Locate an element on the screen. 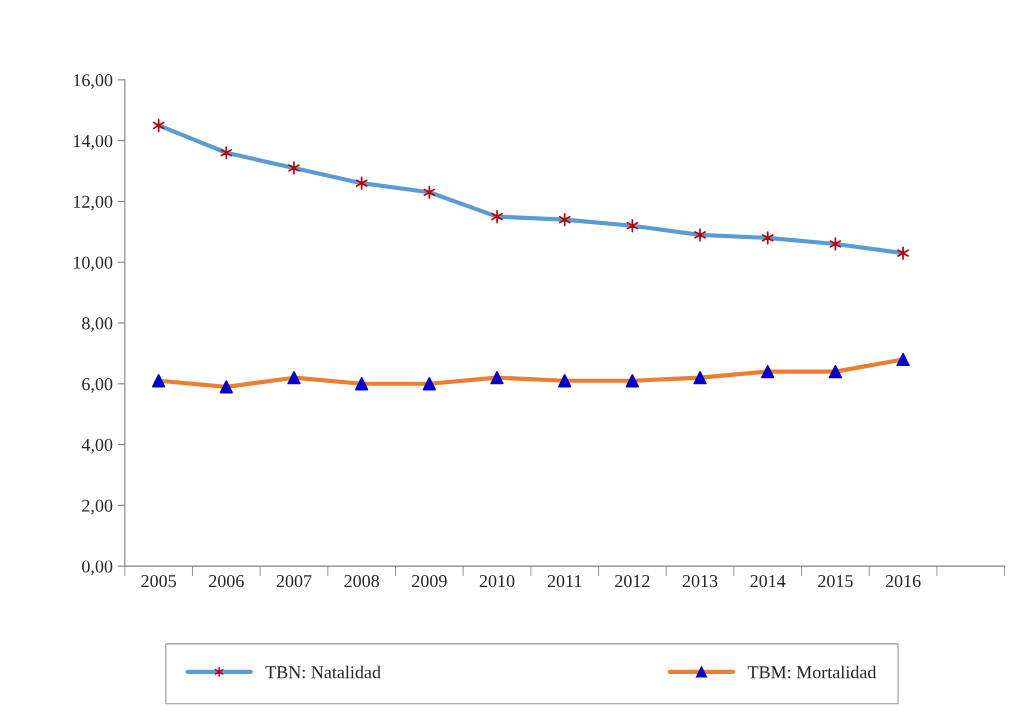 This screenshot has height=713, width=1023. legend-label: TBM: Mortalidad is located at coordinates (812, 672).